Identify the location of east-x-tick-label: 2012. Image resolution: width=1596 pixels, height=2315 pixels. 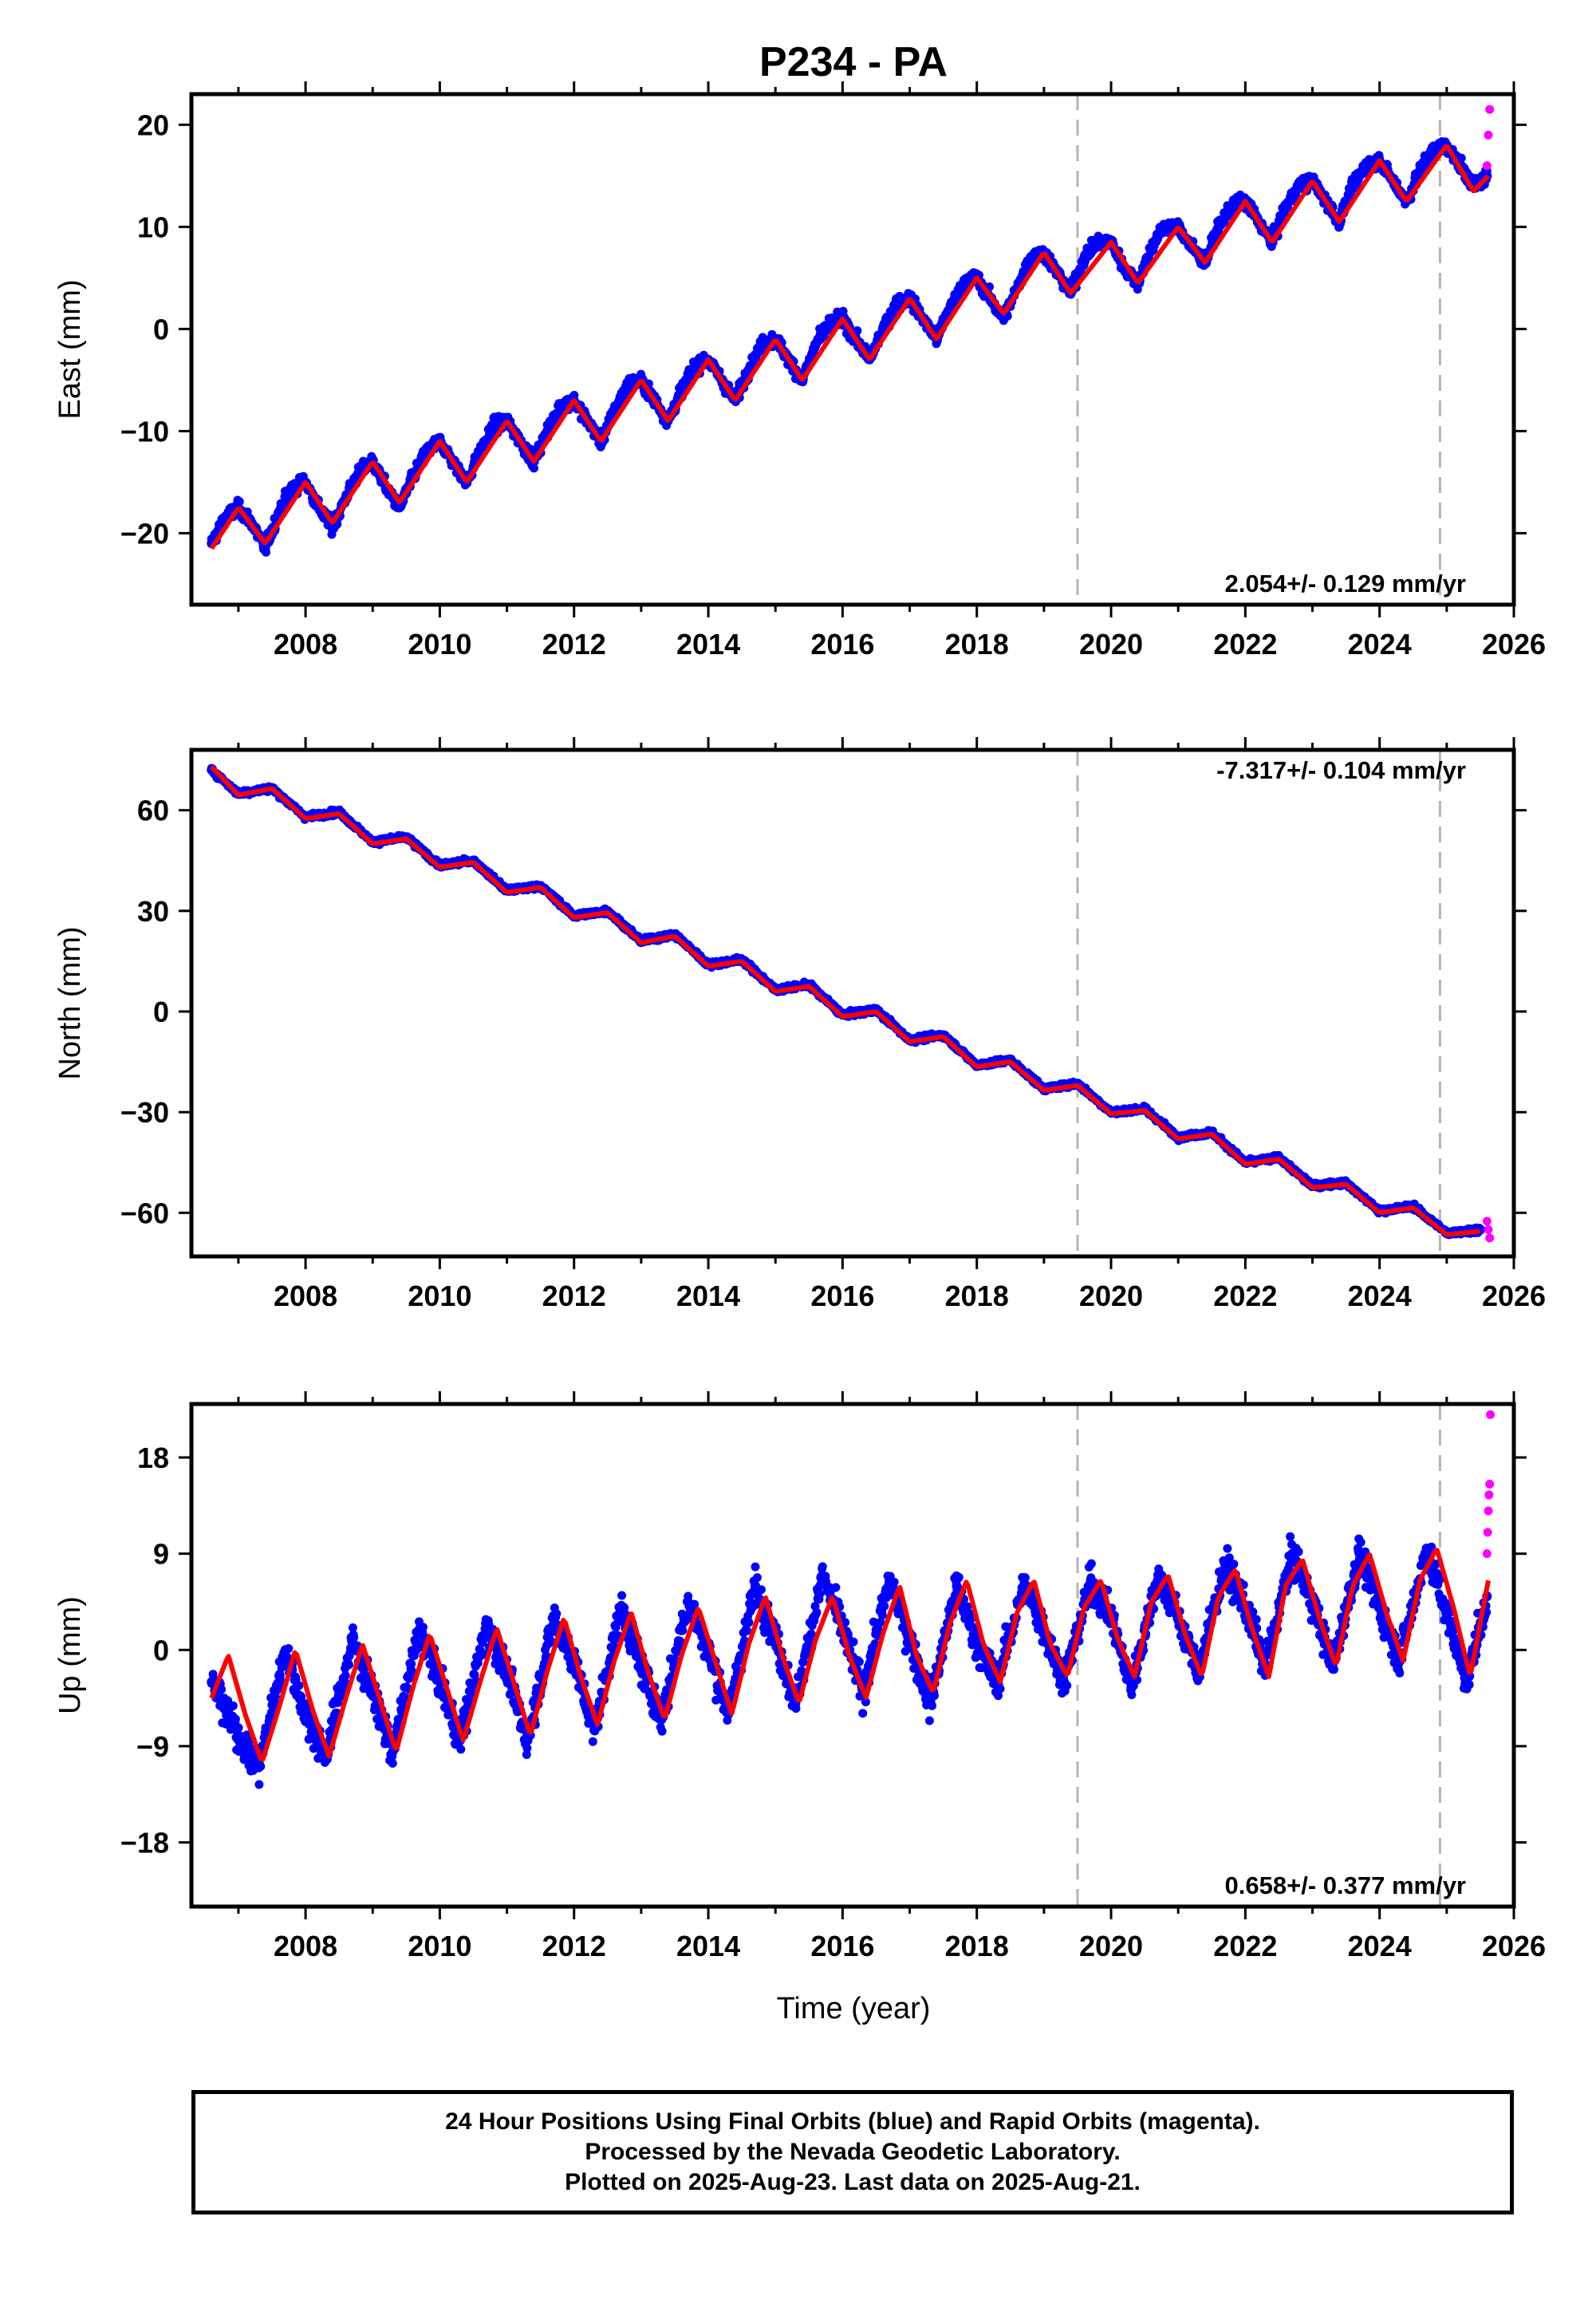
(574, 644).